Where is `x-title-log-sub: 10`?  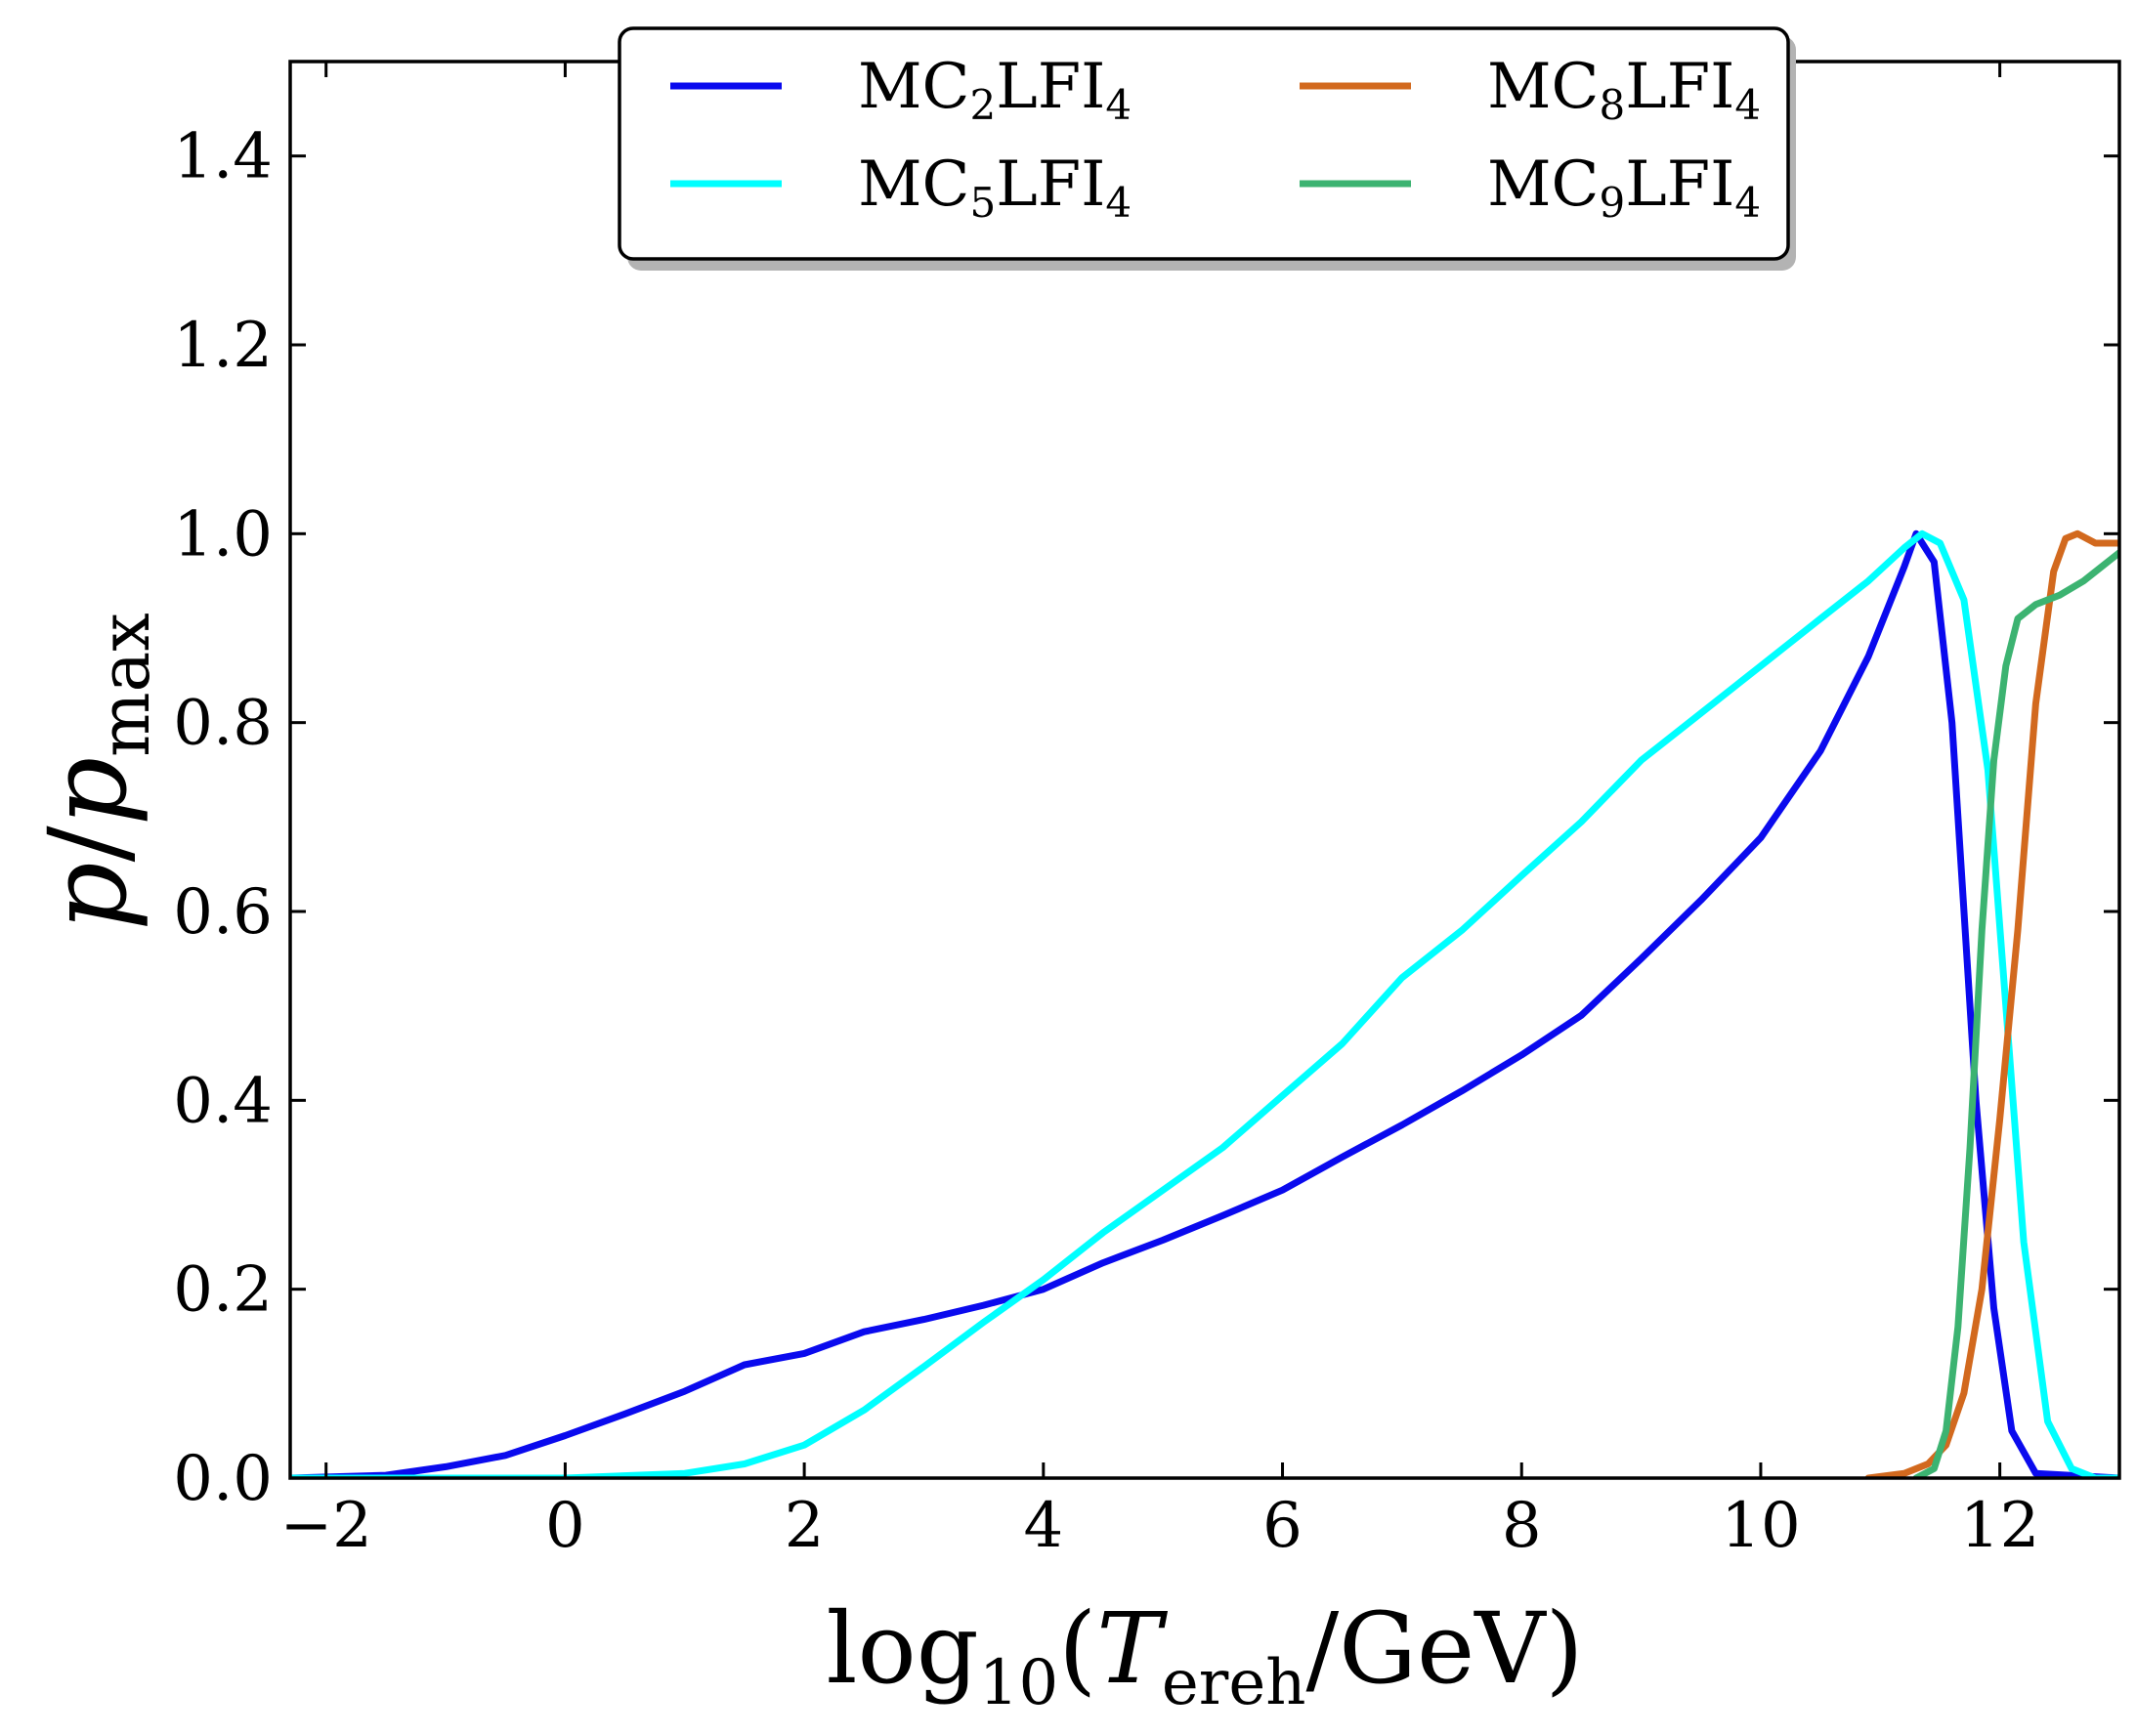
x-title-log-sub: 10 is located at coordinates (1019, 1683).